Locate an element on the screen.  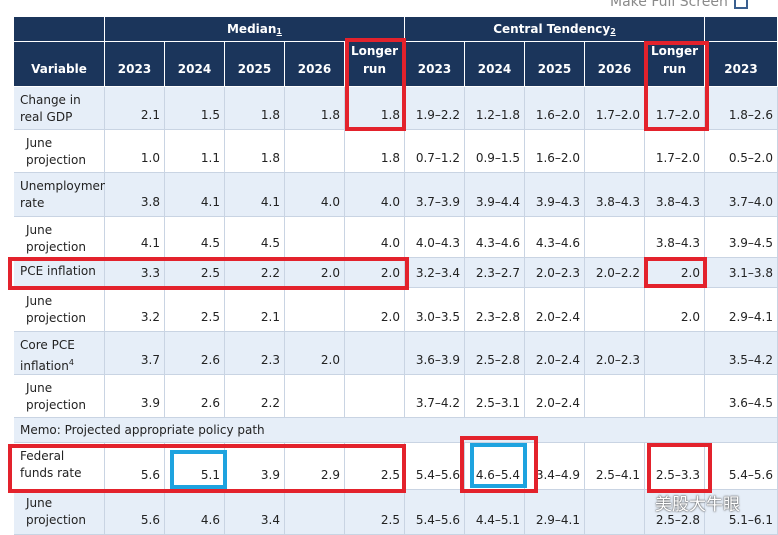
full-screen-link: Make Full Screen is located at coordinates (679, 5).